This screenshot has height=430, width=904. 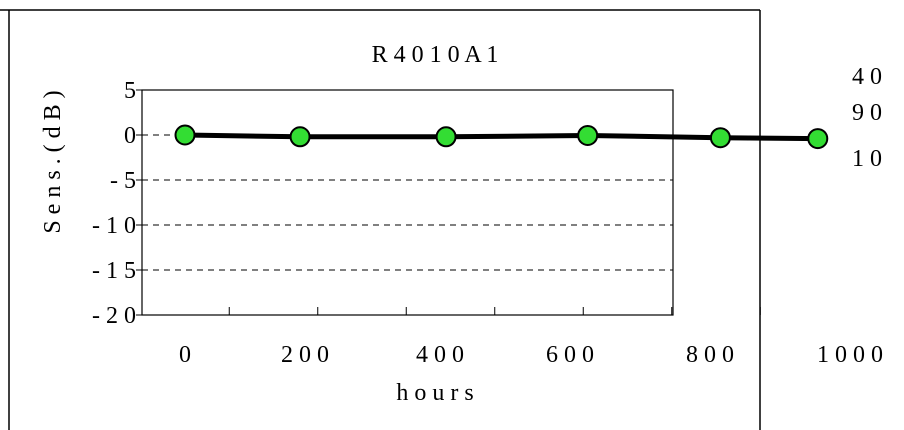 I want to click on series-group, so click(x=501, y=137).